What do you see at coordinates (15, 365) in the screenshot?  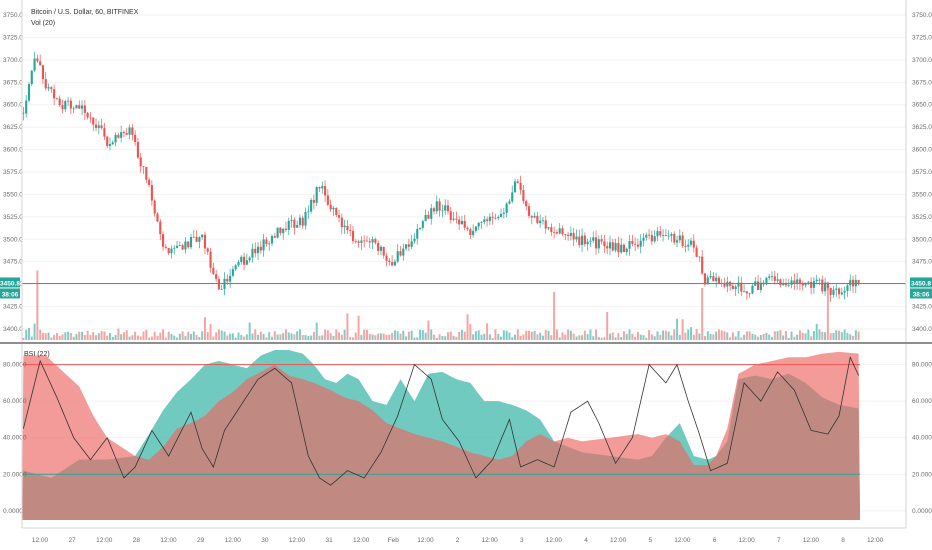 I see `bsi-tick-left: 80.0000` at bounding box center [15, 365].